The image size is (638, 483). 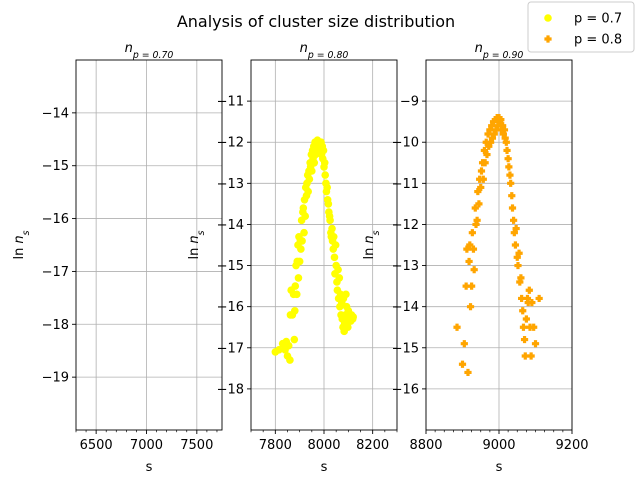 What do you see at coordinates (372, 445) in the screenshot?
I see `x-tick-label: 8200` at bounding box center [372, 445].